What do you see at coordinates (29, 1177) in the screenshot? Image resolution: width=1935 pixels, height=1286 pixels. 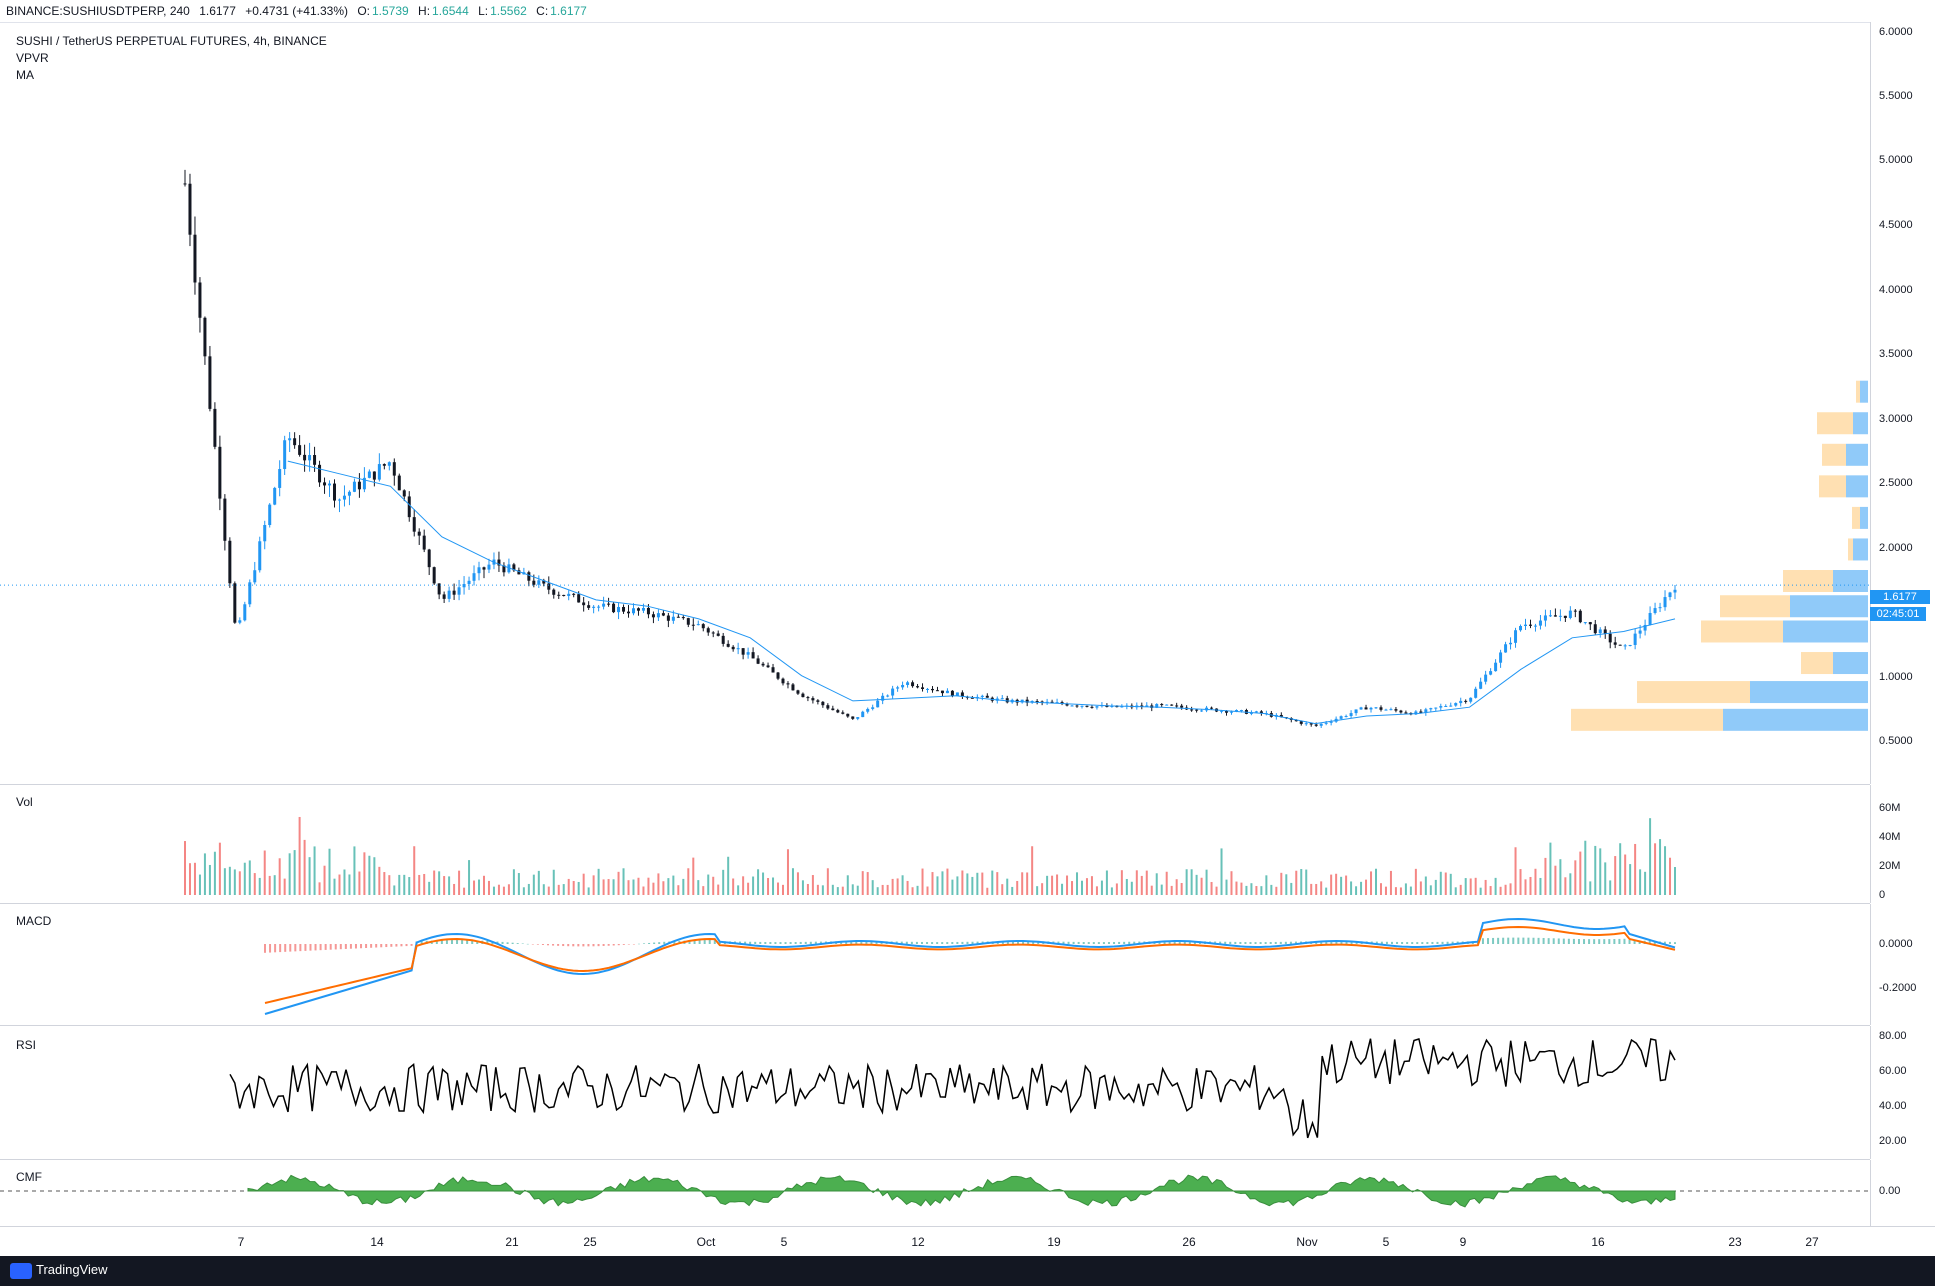 I see `cmf-label: CMF` at bounding box center [29, 1177].